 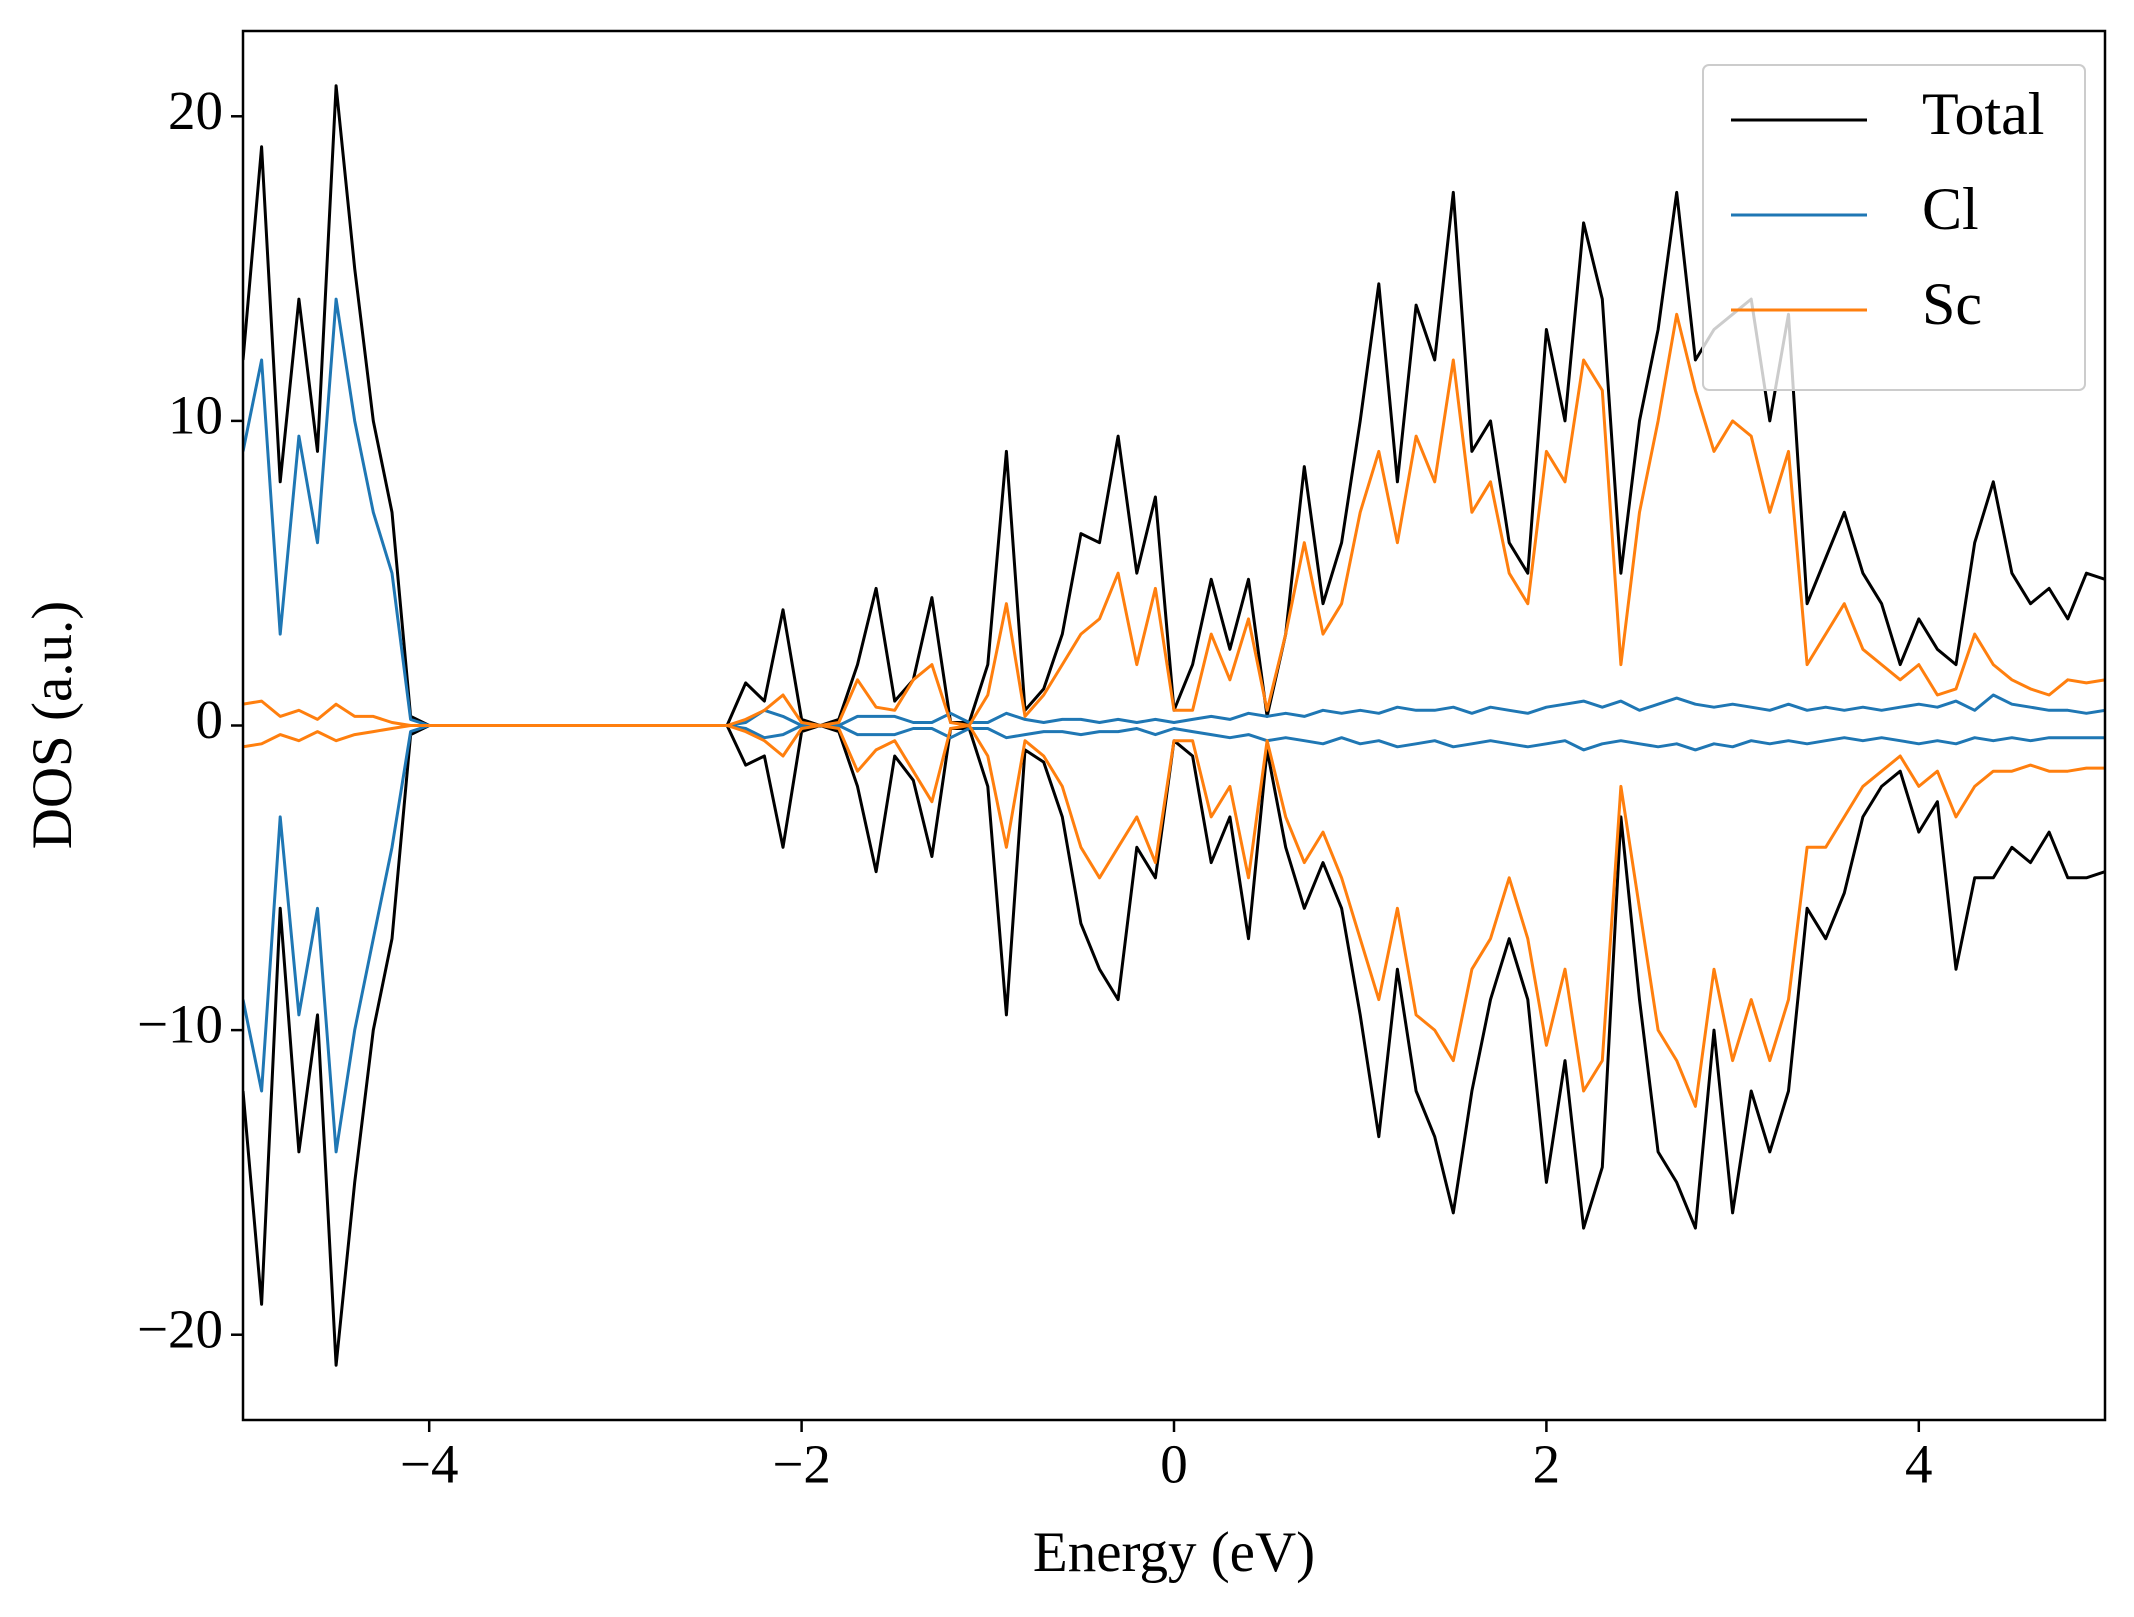 What do you see at coordinates (1919, 1464) in the screenshot?
I see `x-tick-label: 4` at bounding box center [1919, 1464].